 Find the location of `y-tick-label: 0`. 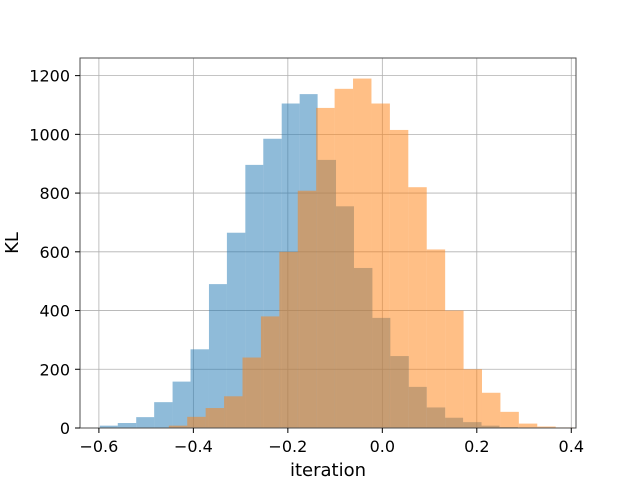

y-tick-label: 0 is located at coordinates (65, 428).